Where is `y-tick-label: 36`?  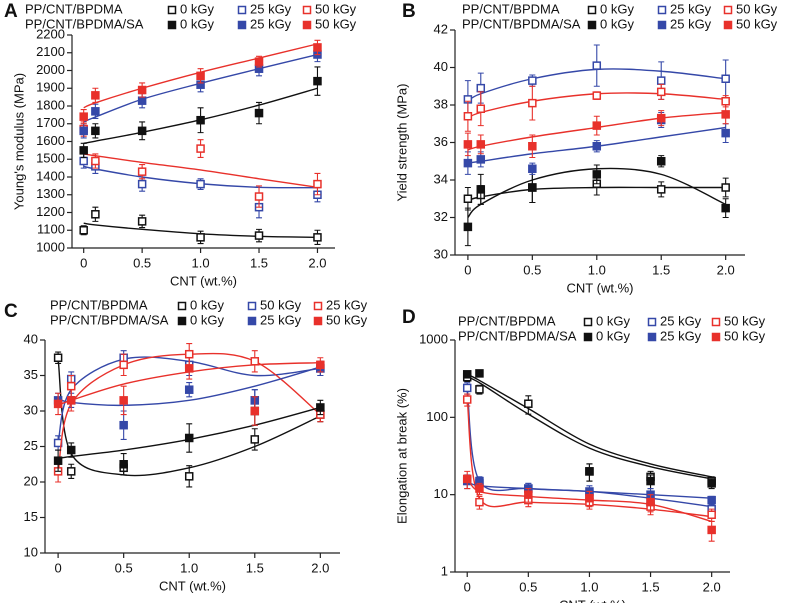
y-tick-label: 36 is located at coordinates (441, 141).